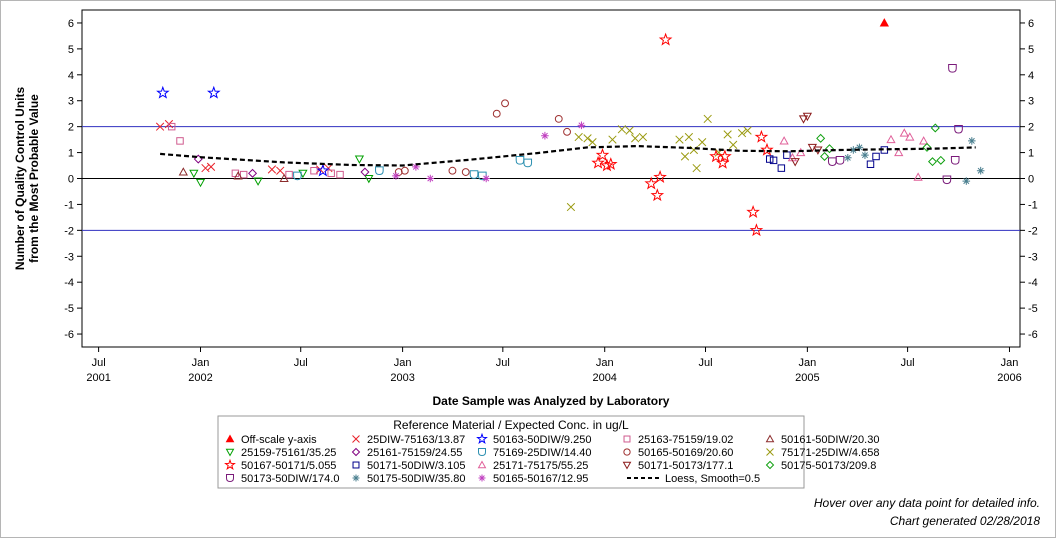  I want to click on legend-item: 50161-50DIW/20.30, so click(822, 440).